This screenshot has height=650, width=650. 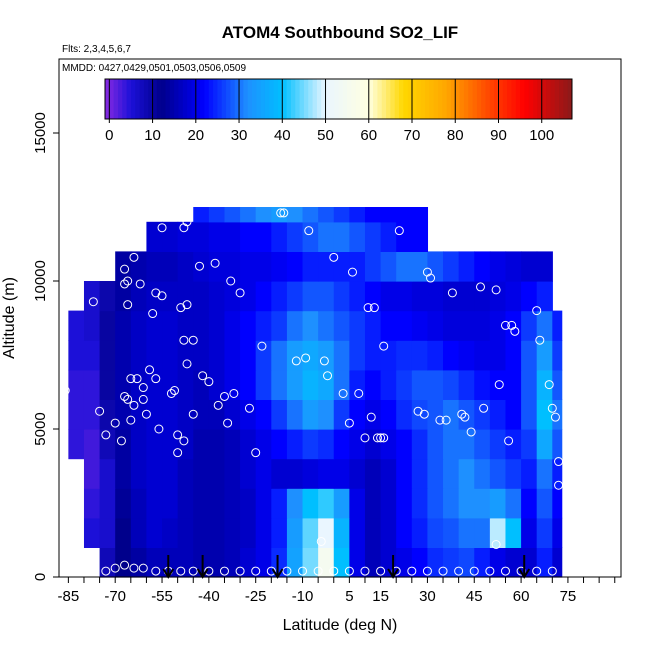 What do you see at coordinates (340, 625) in the screenshot?
I see `x-axis-label: Latitude (deg N)` at bounding box center [340, 625].